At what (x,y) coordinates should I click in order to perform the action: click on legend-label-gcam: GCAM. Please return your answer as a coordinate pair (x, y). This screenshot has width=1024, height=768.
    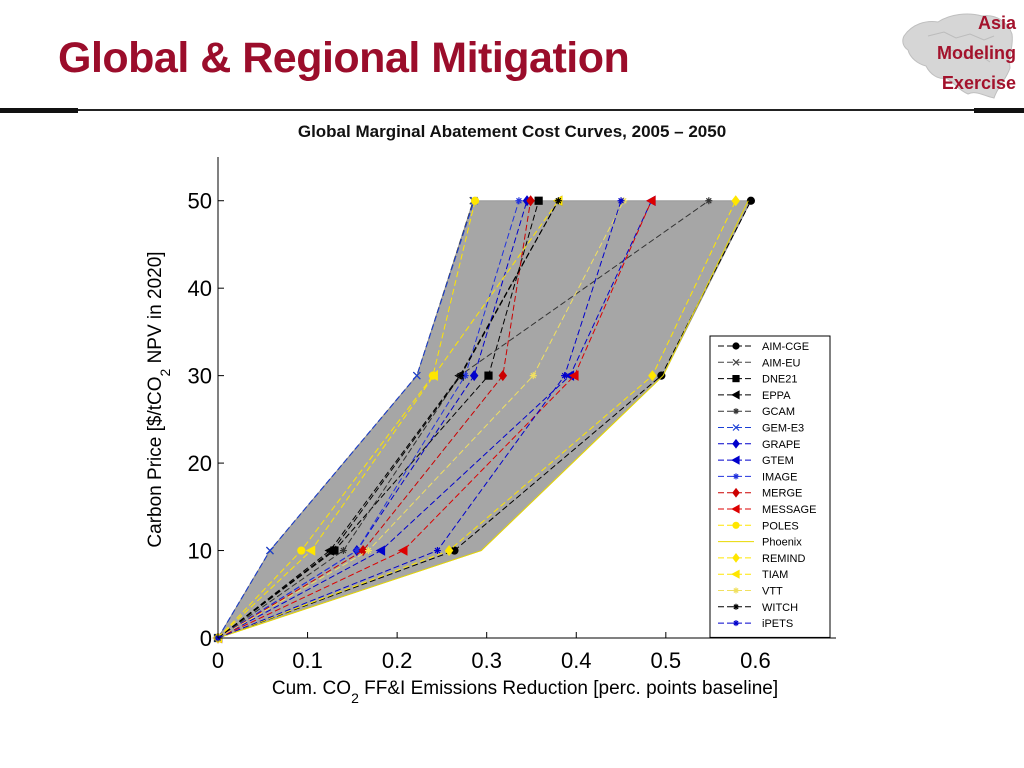
    Looking at the image, I should click on (778, 412).